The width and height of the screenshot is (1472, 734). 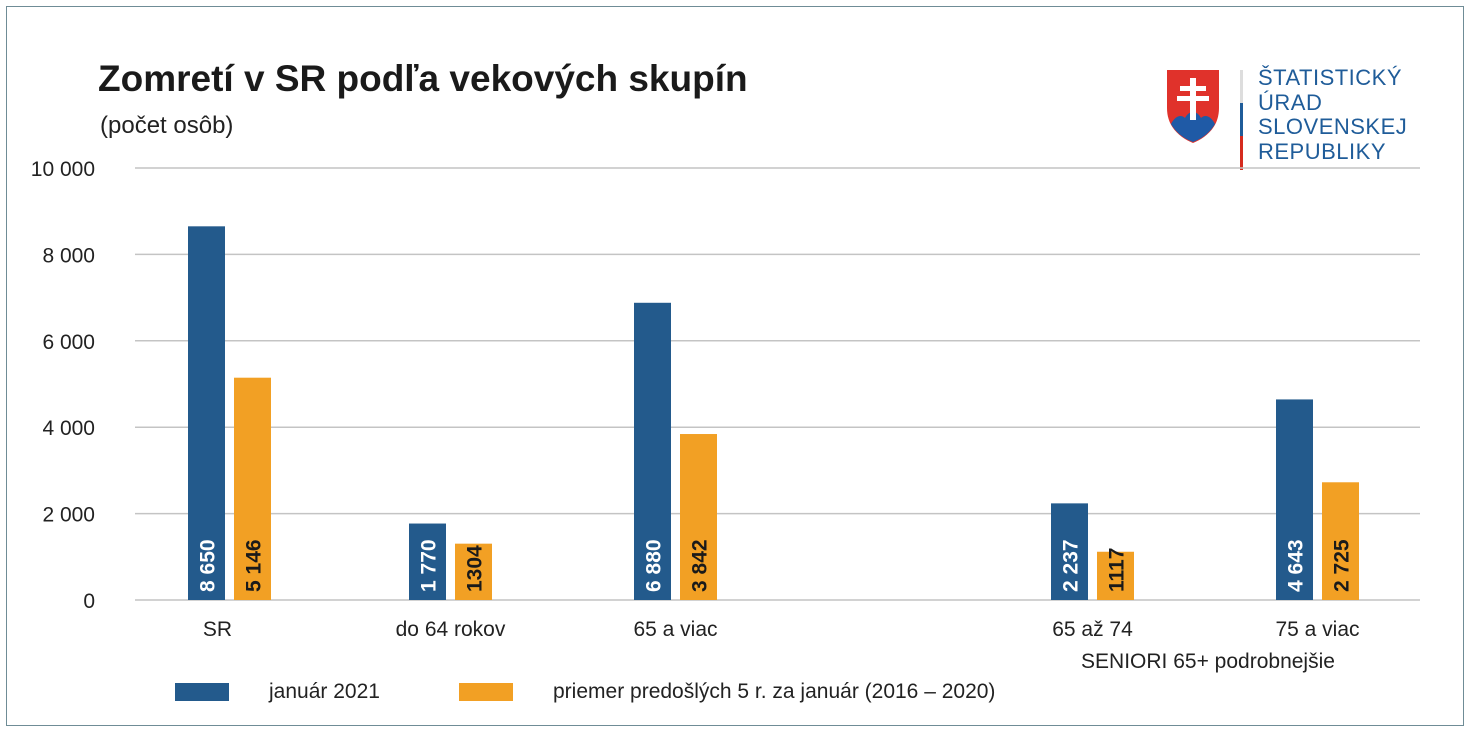 I want to click on y-tick-label: 0, so click(x=89, y=601).